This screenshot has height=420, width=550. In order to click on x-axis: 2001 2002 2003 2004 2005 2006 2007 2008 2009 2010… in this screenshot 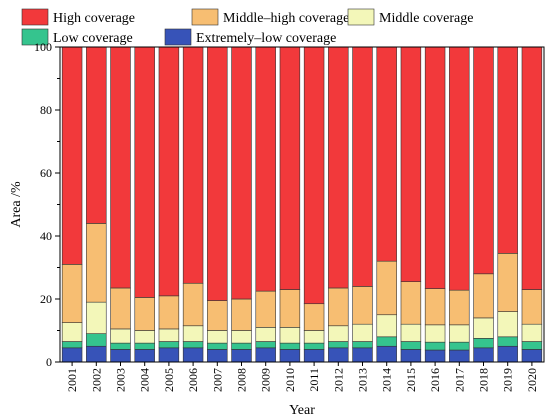, I will do `click(302, 377)`.